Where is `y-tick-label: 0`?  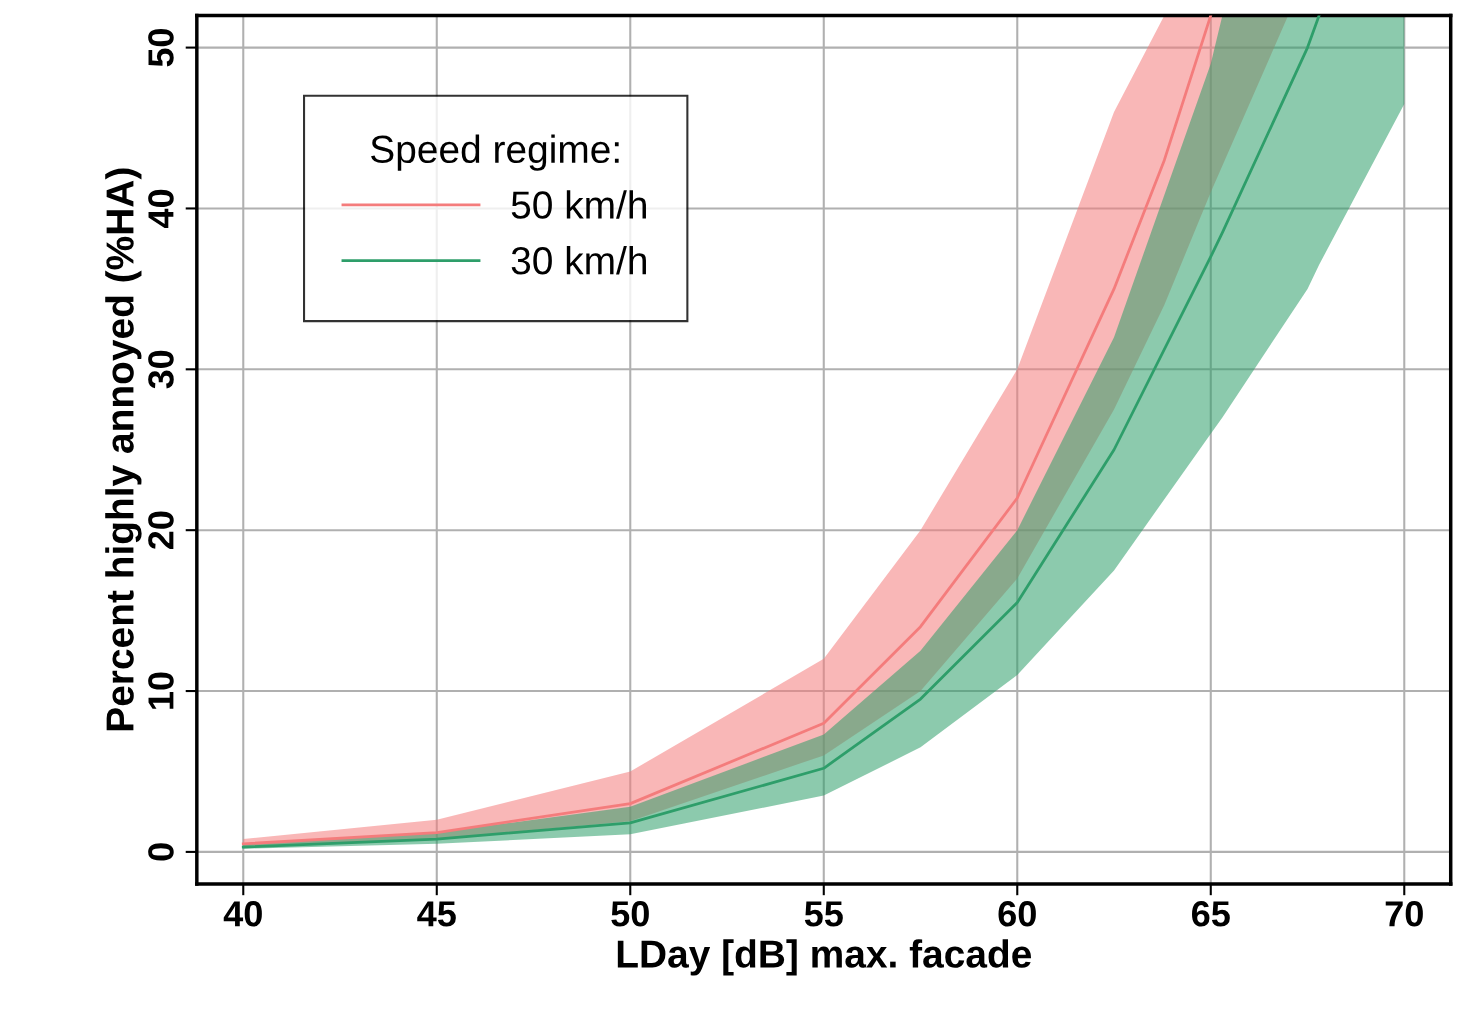
y-tick-label: 0 is located at coordinates (161, 852).